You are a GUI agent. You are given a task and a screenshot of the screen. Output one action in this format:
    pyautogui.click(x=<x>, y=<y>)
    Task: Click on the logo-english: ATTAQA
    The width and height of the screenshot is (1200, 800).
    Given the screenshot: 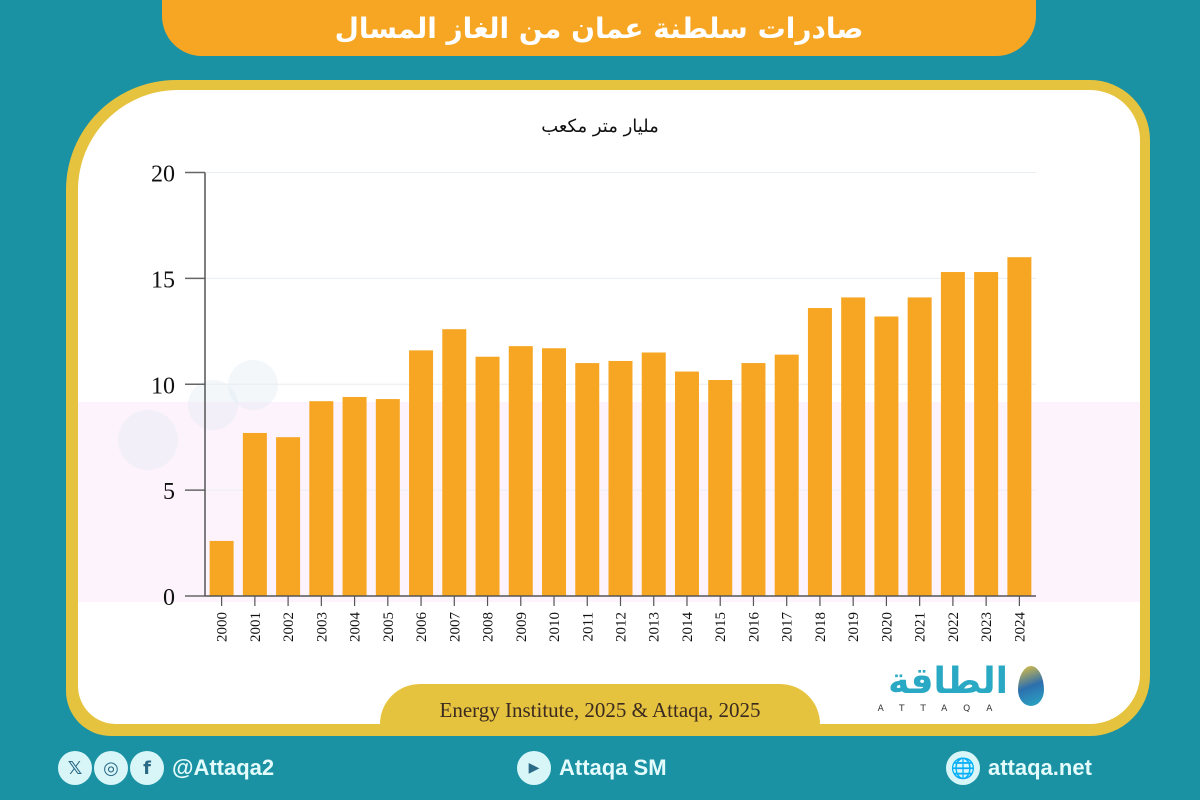 What is the action you would take?
    pyautogui.click(x=943, y=709)
    